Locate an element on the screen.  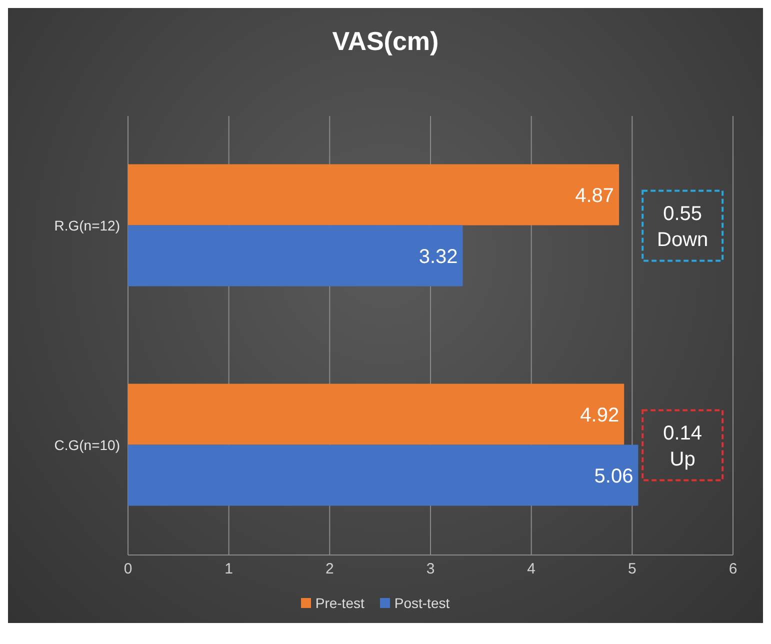
legend-label: Post-test is located at coordinates (421, 603).